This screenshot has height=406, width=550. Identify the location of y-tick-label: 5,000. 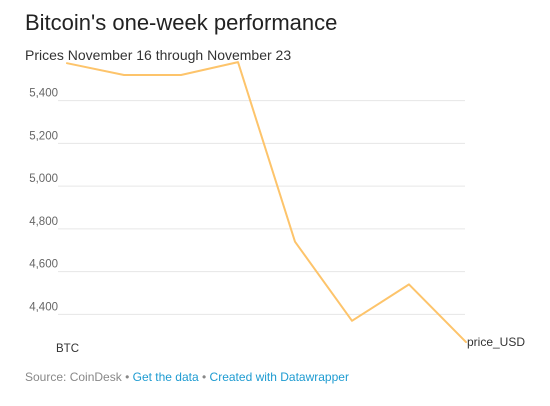
(43, 179).